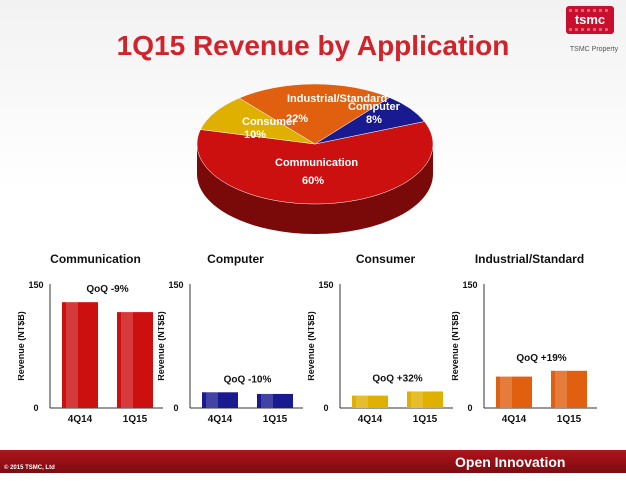 This screenshot has height=486, width=626. Describe the element at coordinates (385, 259) in the screenshot. I see `panel-title-consumer: Consumer` at that location.